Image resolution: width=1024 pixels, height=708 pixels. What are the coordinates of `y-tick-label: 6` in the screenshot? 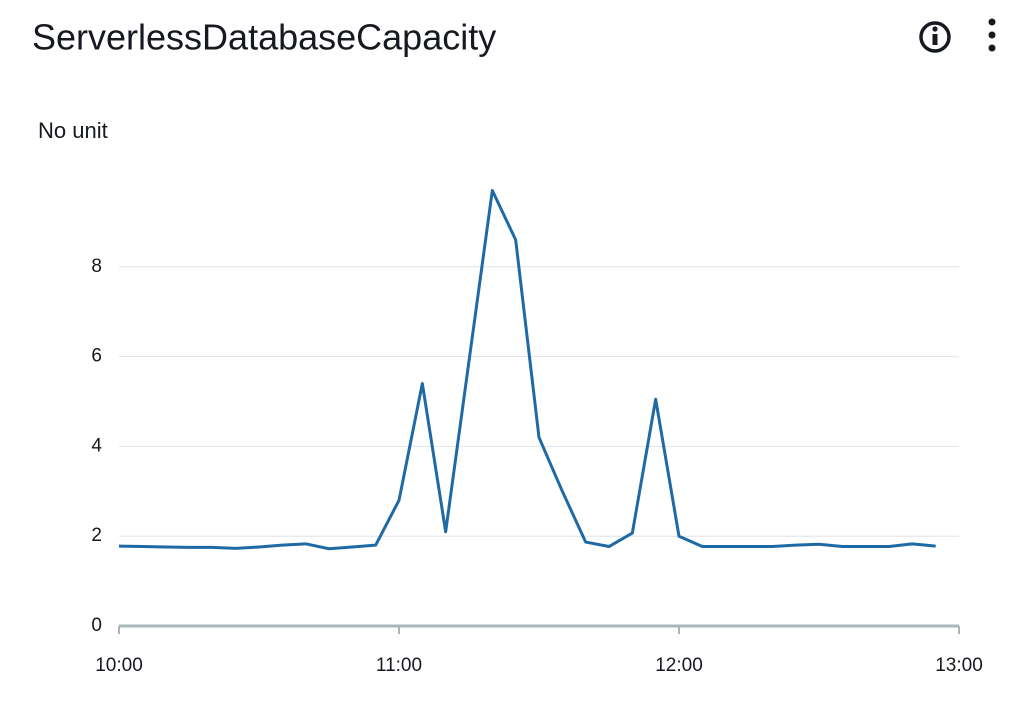 It's located at (96, 356).